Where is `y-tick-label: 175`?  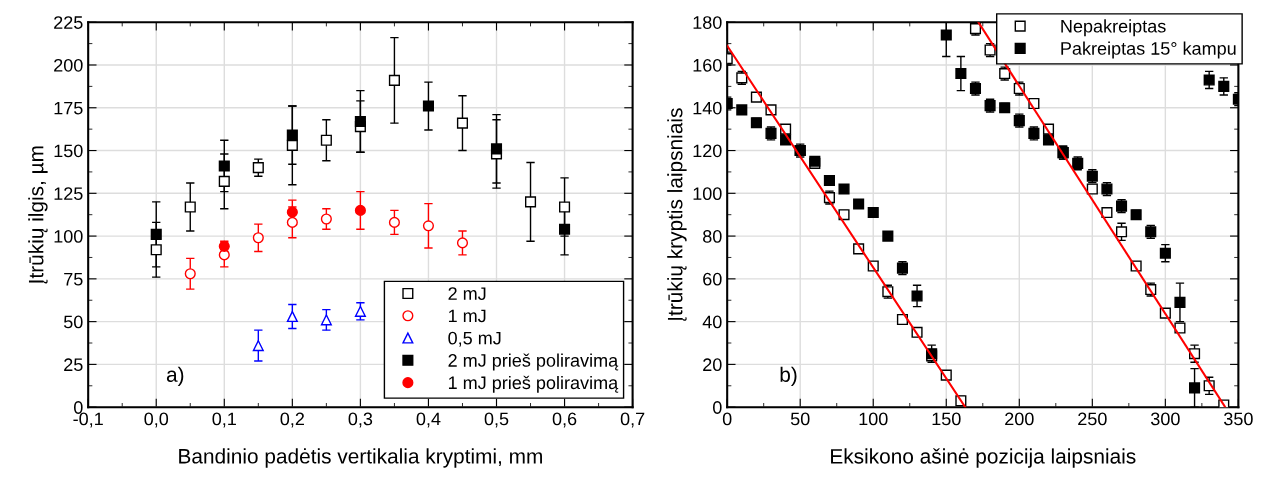
y-tick-label: 175 is located at coordinates (68, 108).